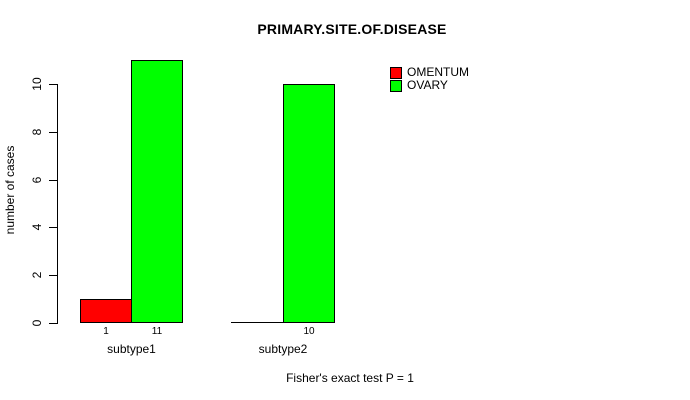 The width and height of the screenshot is (690, 400). What do you see at coordinates (106, 311) in the screenshot?
I see `bar-omentum-subtype1` at bounding box center [106, 311].